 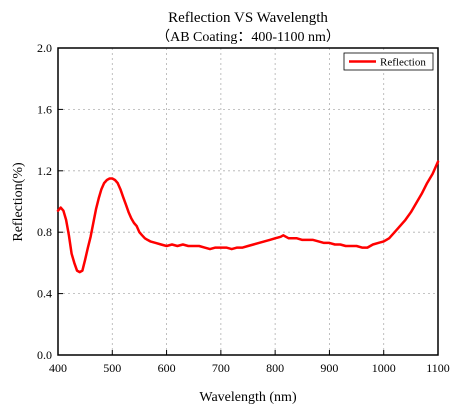 I want to click on y-tick-label: 2.0, so click(x=44, y=48).